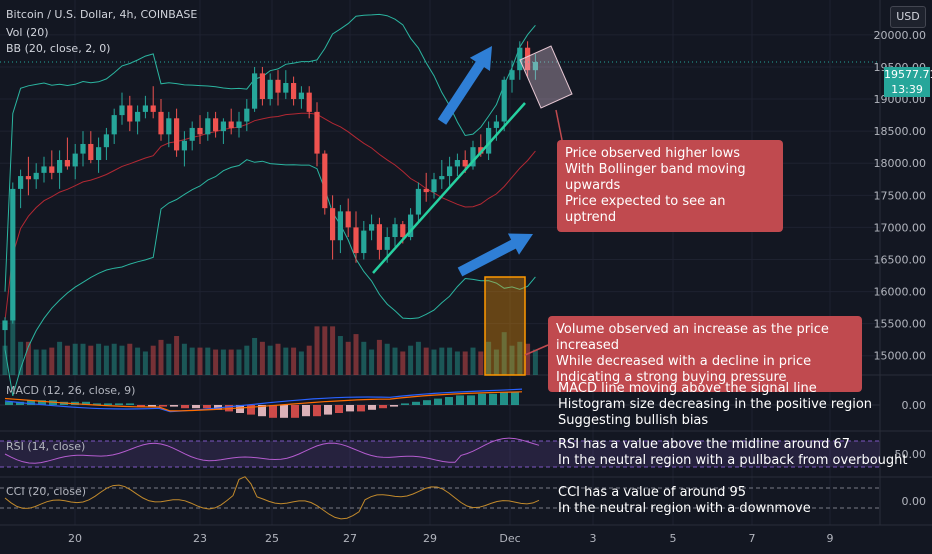 The height and width of the screenshot is (554, 932). I want to click on symbol-title: Bitcoin / U.S. Dollar, 4h, COINBASE, so click(102, 14).